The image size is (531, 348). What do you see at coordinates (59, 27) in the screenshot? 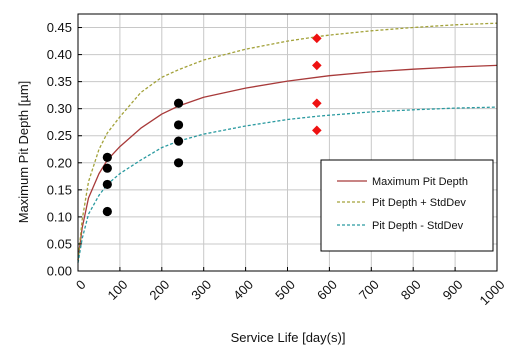
I see `y-tick-label: 0.45` at bounding box center [59, 27].